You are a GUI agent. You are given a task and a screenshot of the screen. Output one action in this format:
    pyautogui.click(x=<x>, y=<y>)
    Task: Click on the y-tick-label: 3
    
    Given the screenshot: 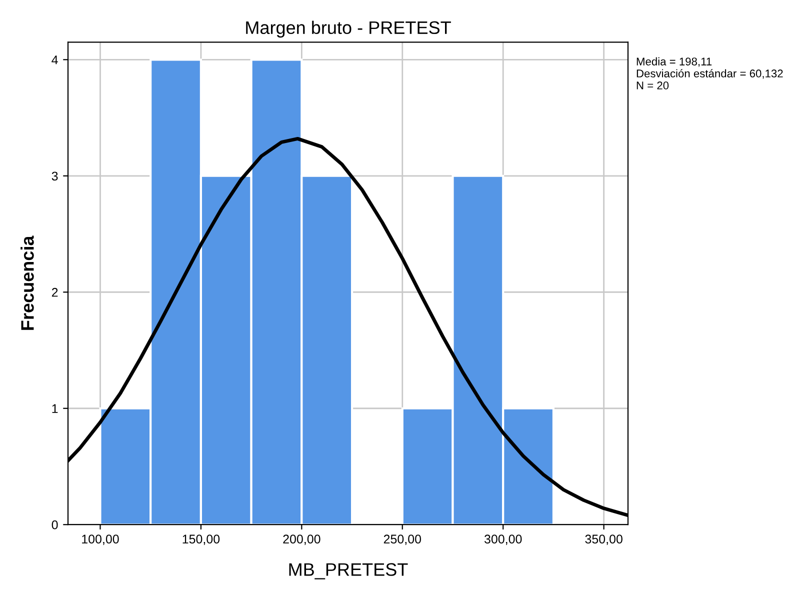 What is the action you would take?
    pyautogui.click(x=55, y=176)
    